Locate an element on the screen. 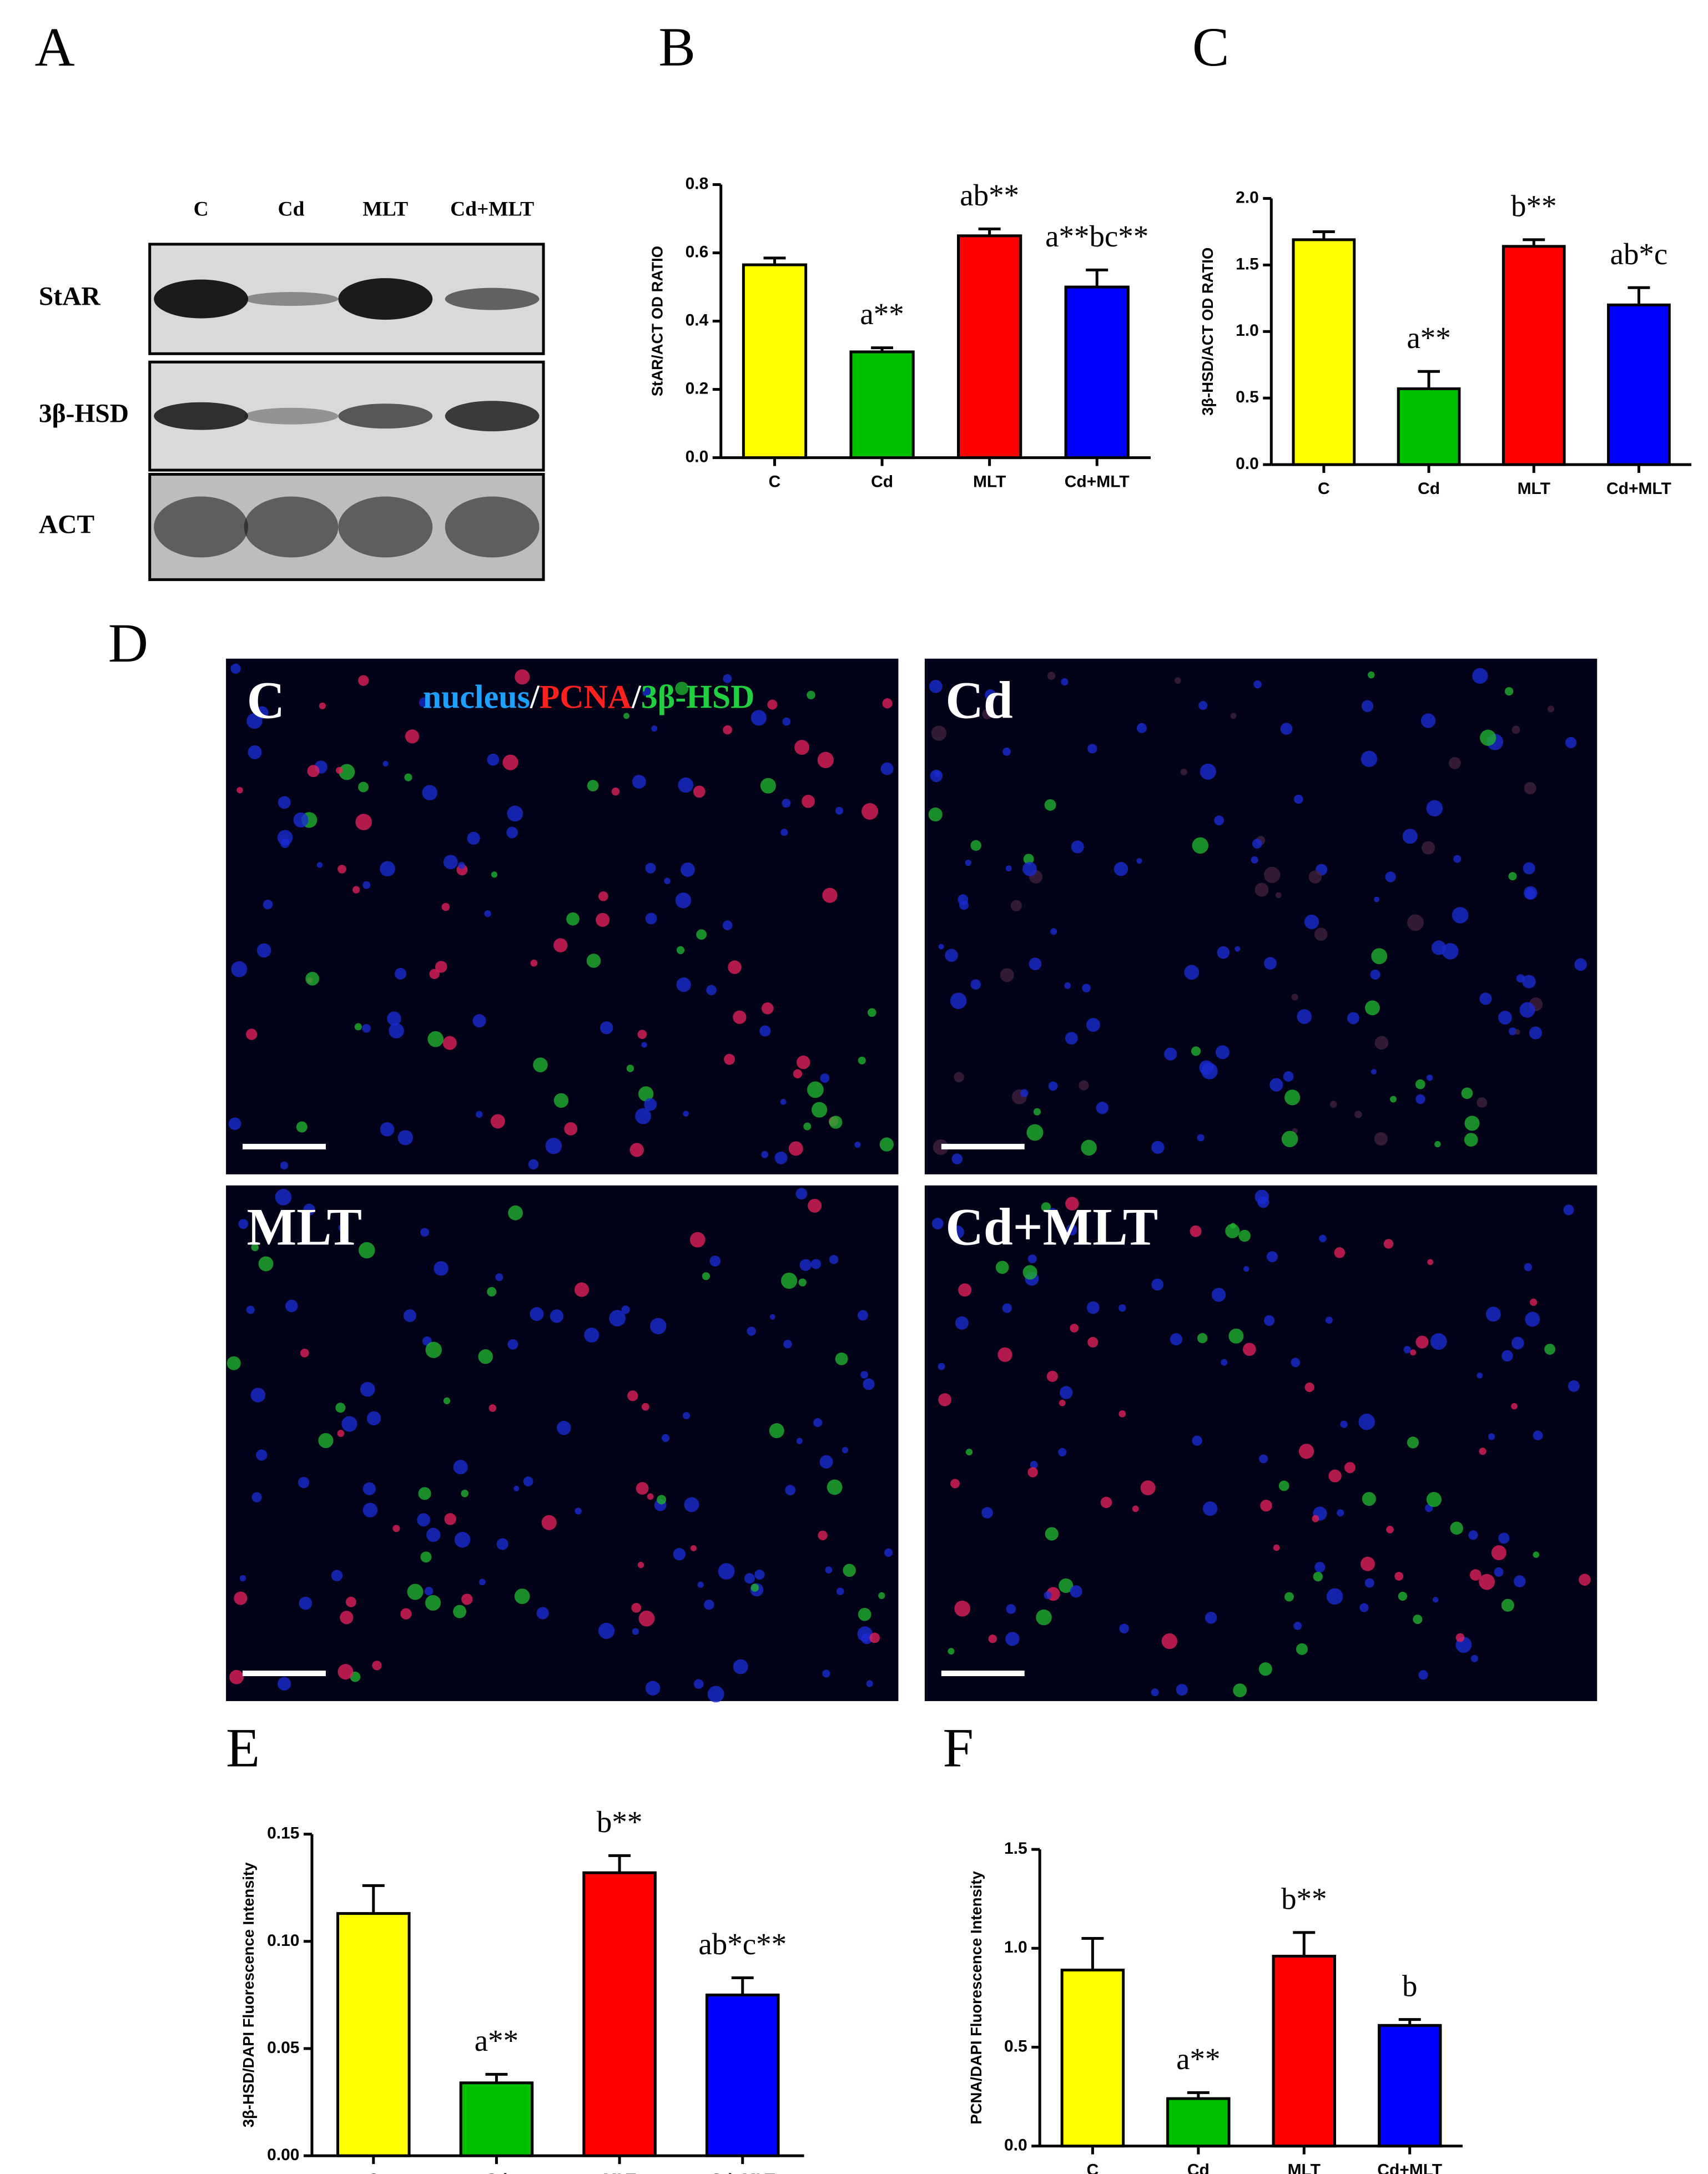  micrograph-label: Cd is located at coordinates (978, 699).